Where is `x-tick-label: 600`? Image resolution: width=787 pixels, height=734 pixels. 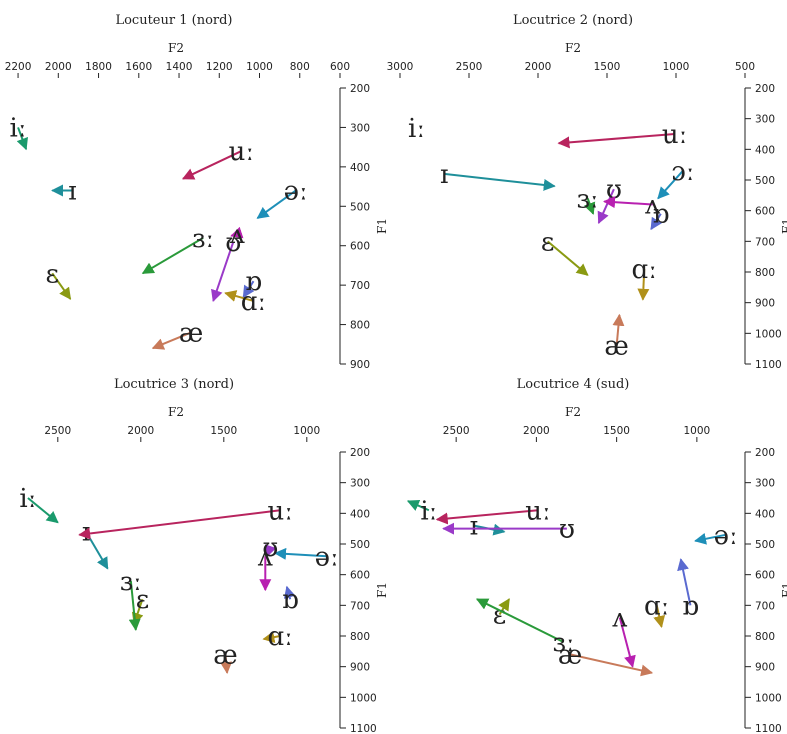
x-tick-label: 600 is located at coordinates (340, 67).